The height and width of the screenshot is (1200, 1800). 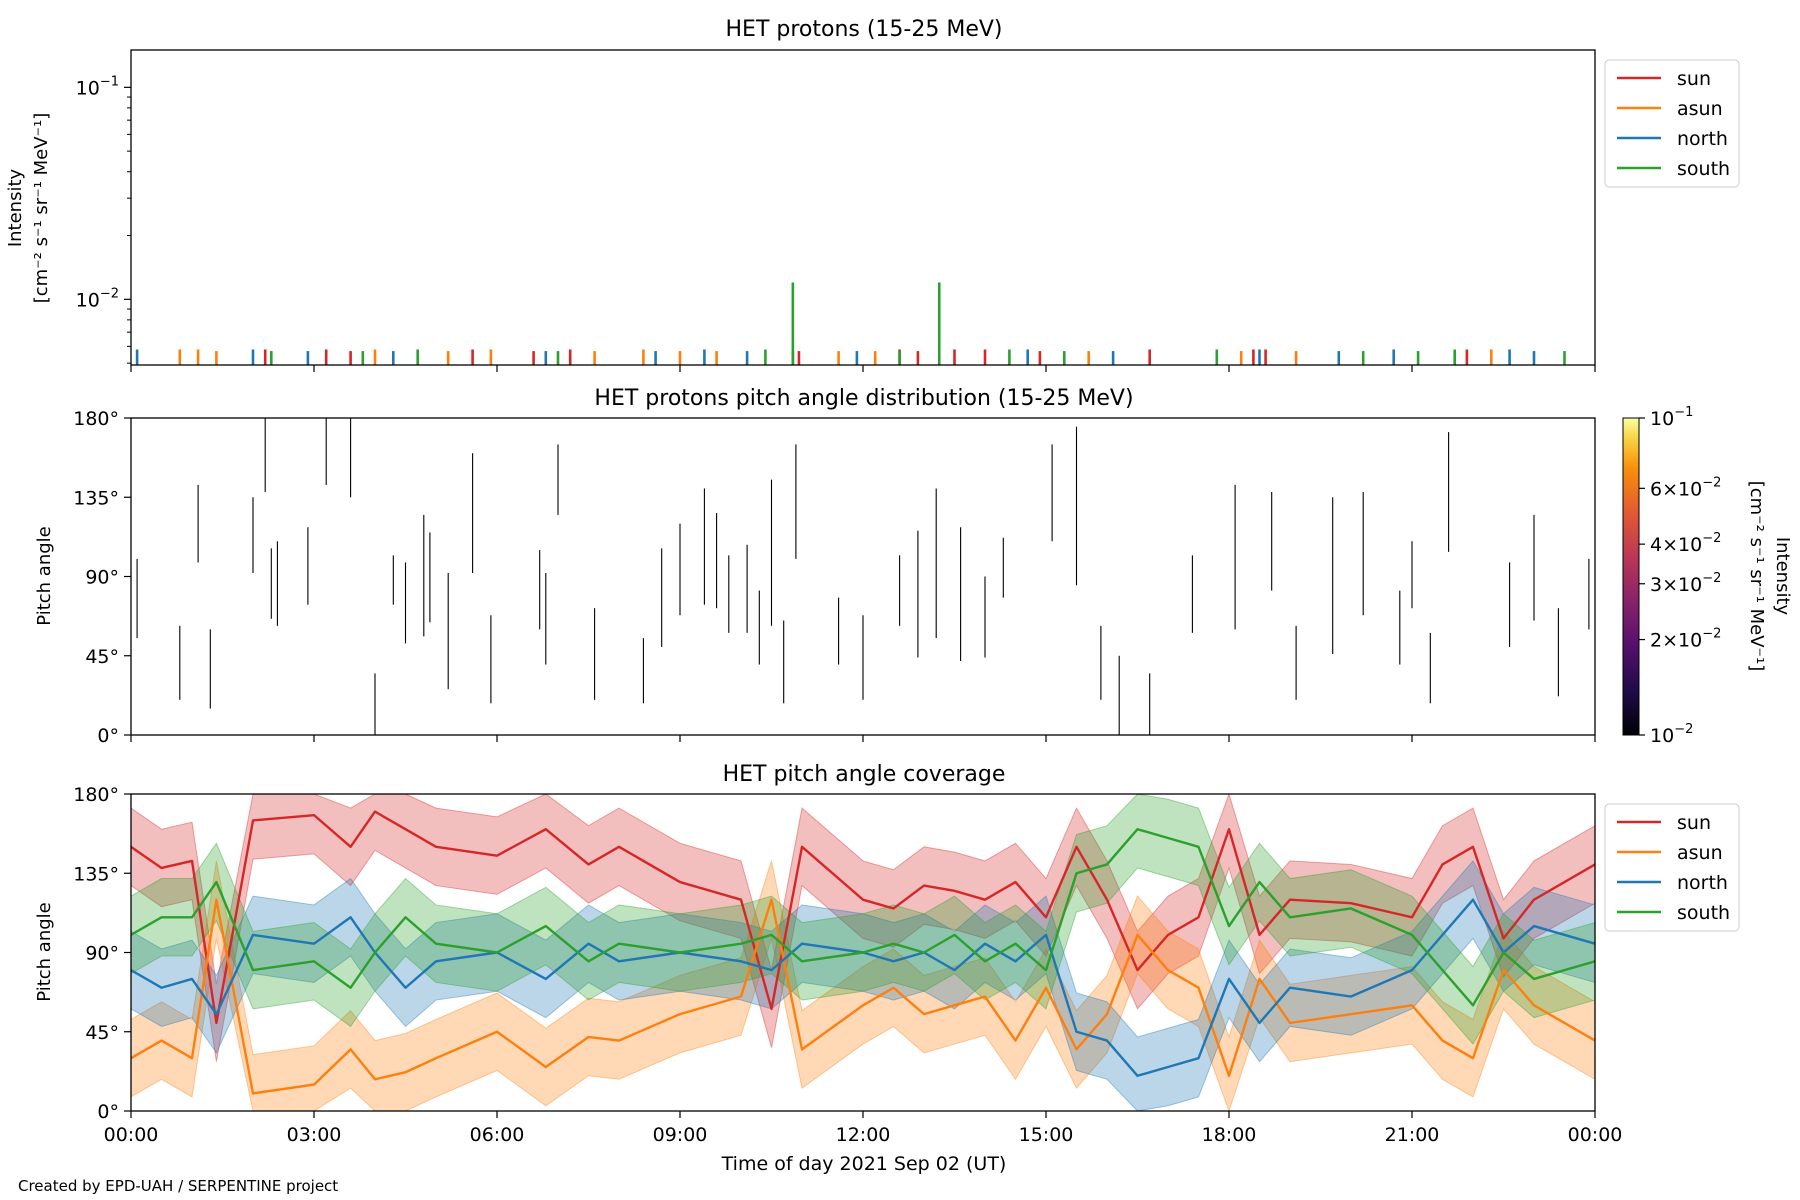 I want to click on panel3-xtick-label-7: 21:00, so click(x=1412, y=1135).